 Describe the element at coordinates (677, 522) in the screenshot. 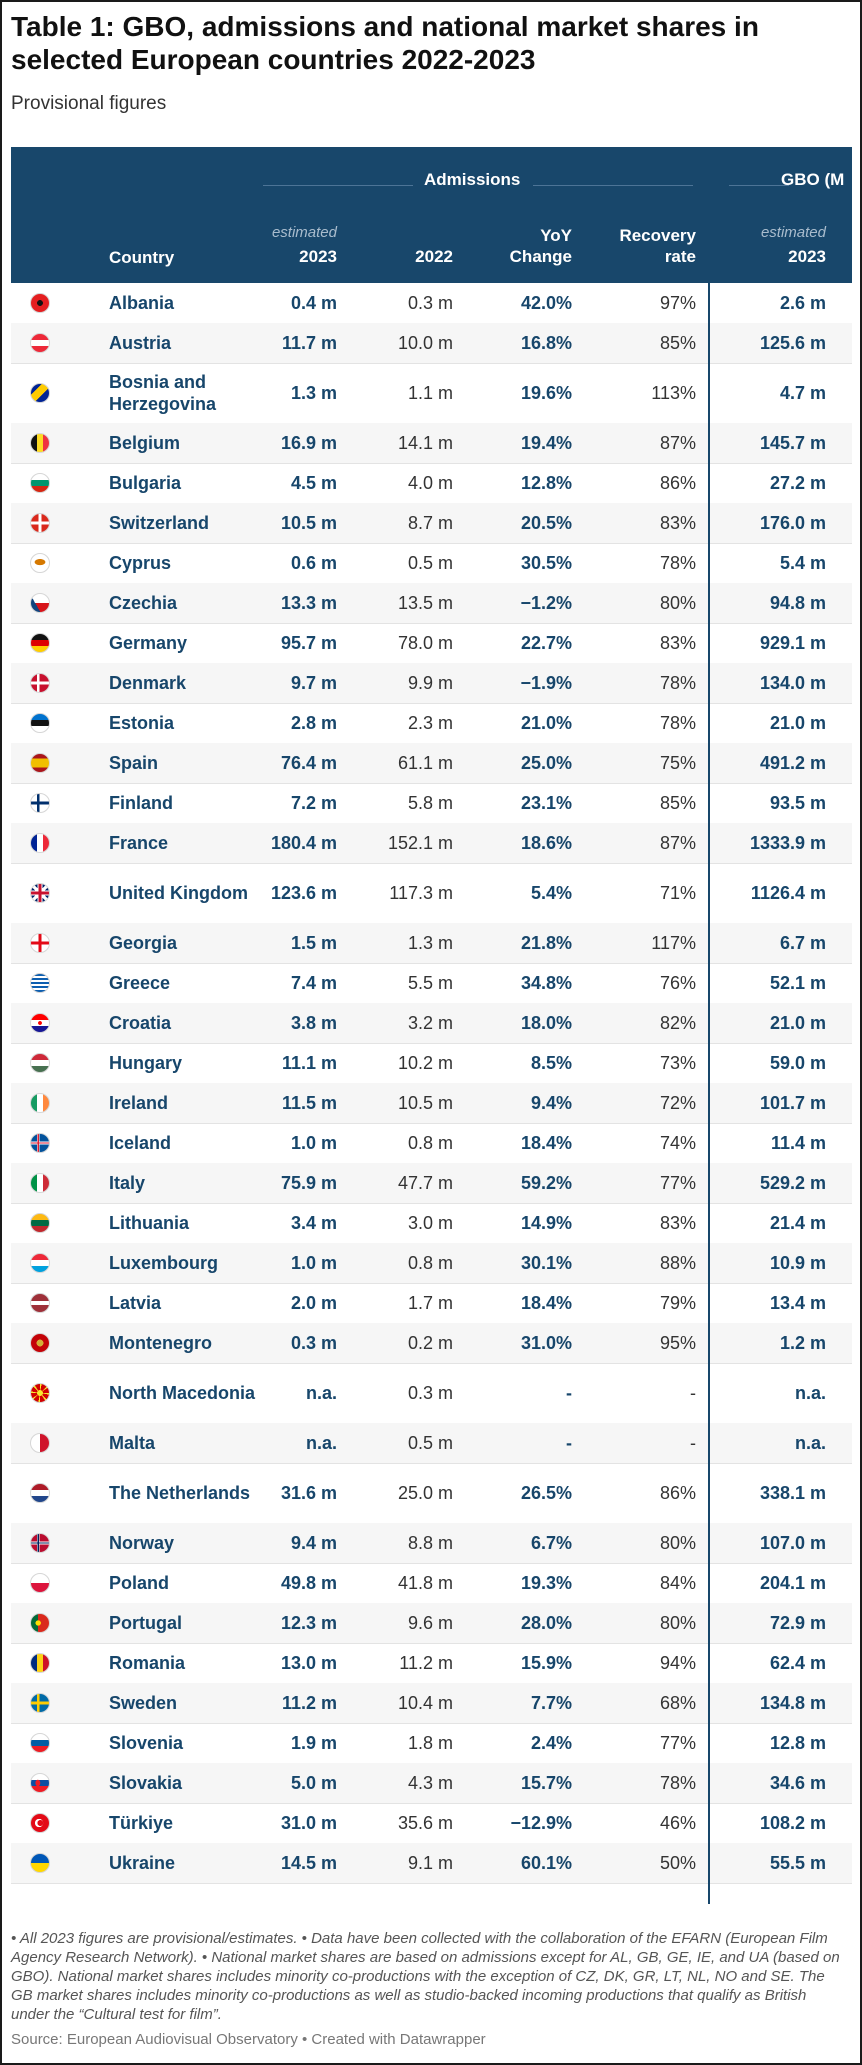

I see `cell-recovery-rate: 83%` at that location.